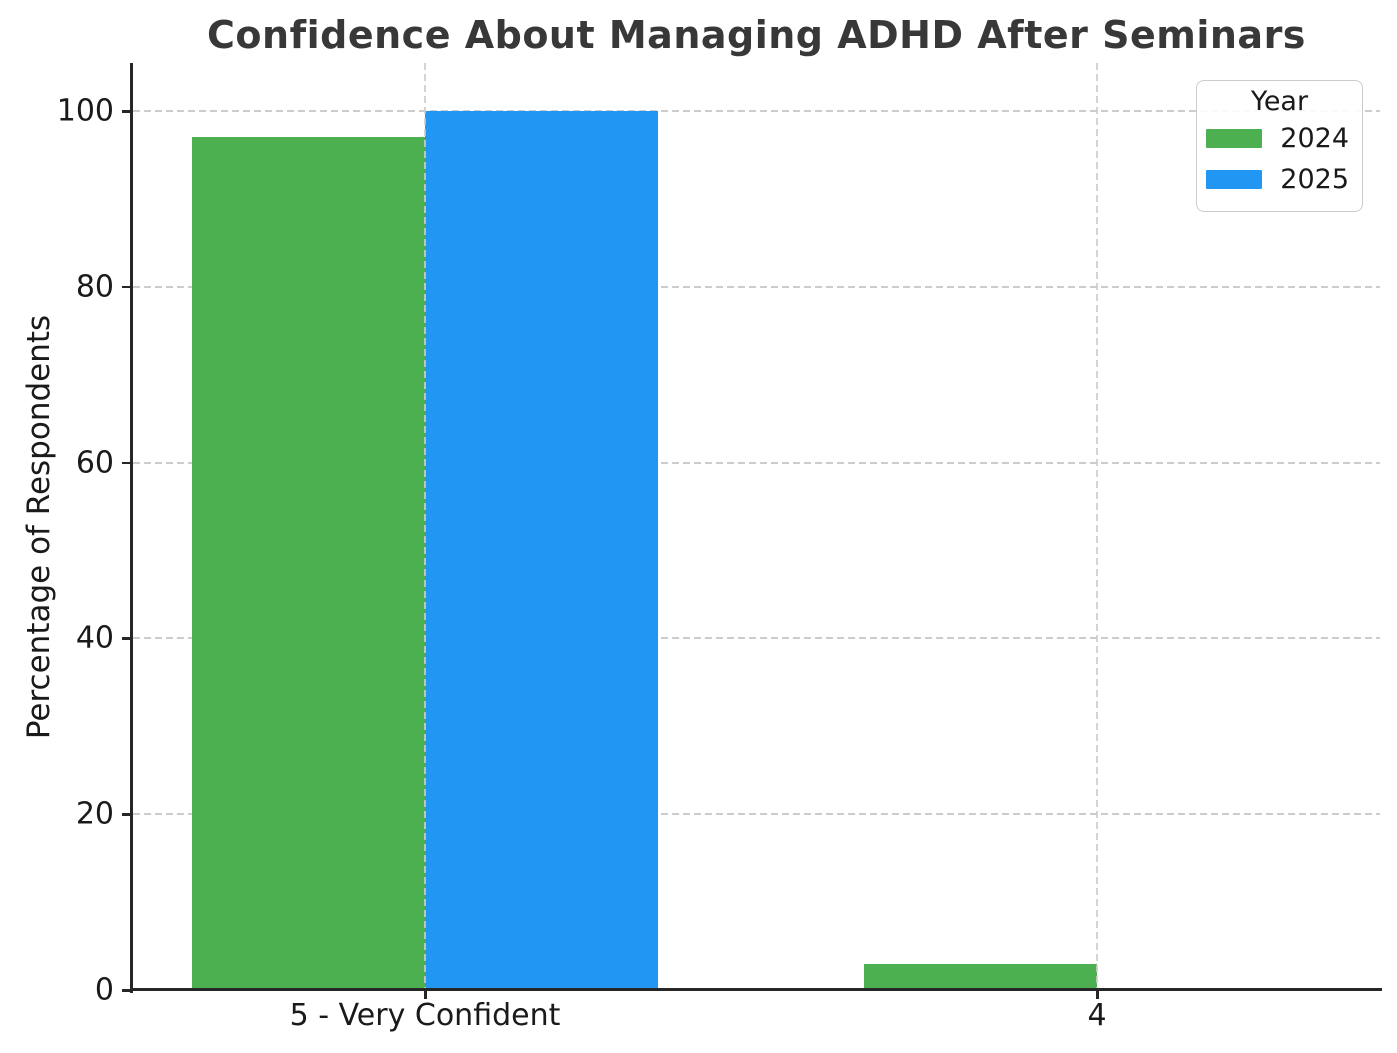 The height and width of the screenshot is (1053, 1397). I want to click on legend-label-2024: 2024, so click(1314, 138).